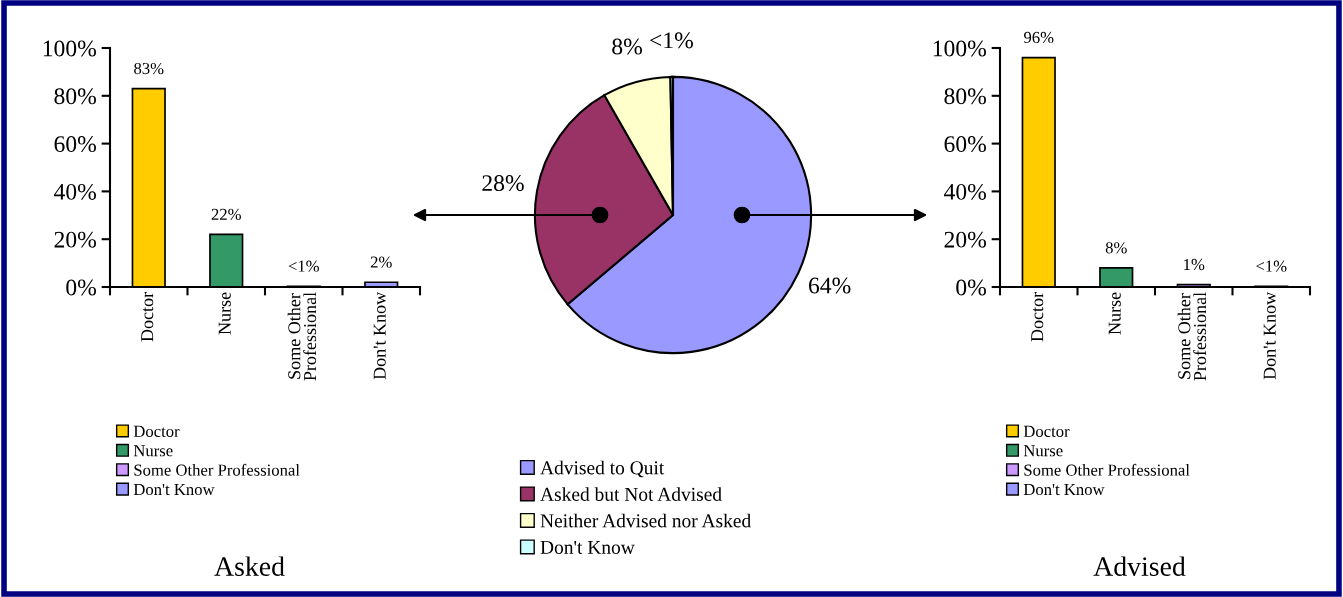  What do you see at coordinates (226, 214) in the screenshot?
I see `data-label: 22%` at bounding box center [226, 214].